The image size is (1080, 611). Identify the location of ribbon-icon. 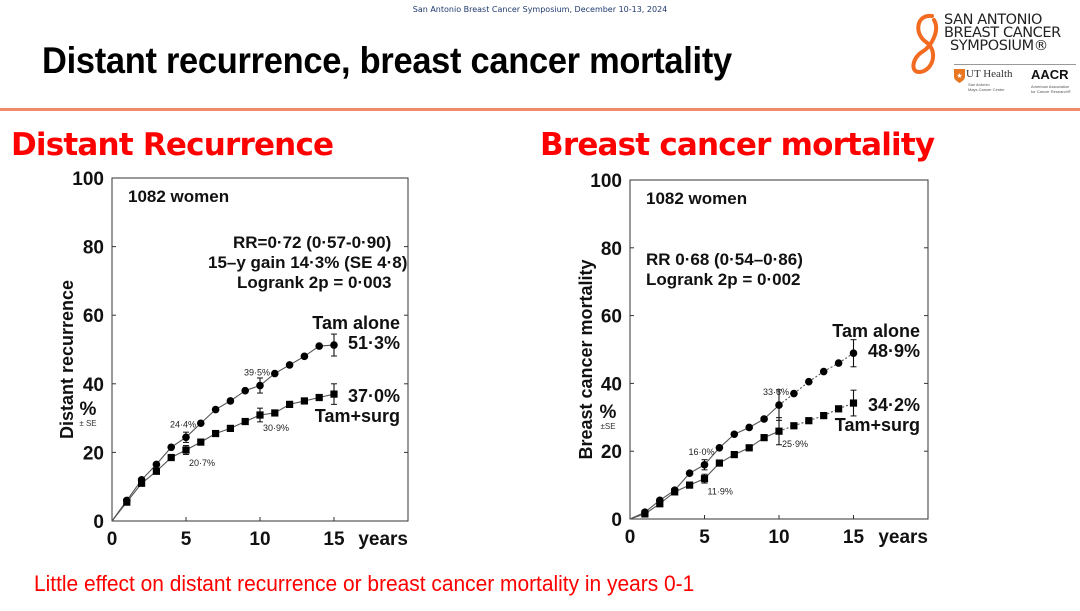
(925, 43).